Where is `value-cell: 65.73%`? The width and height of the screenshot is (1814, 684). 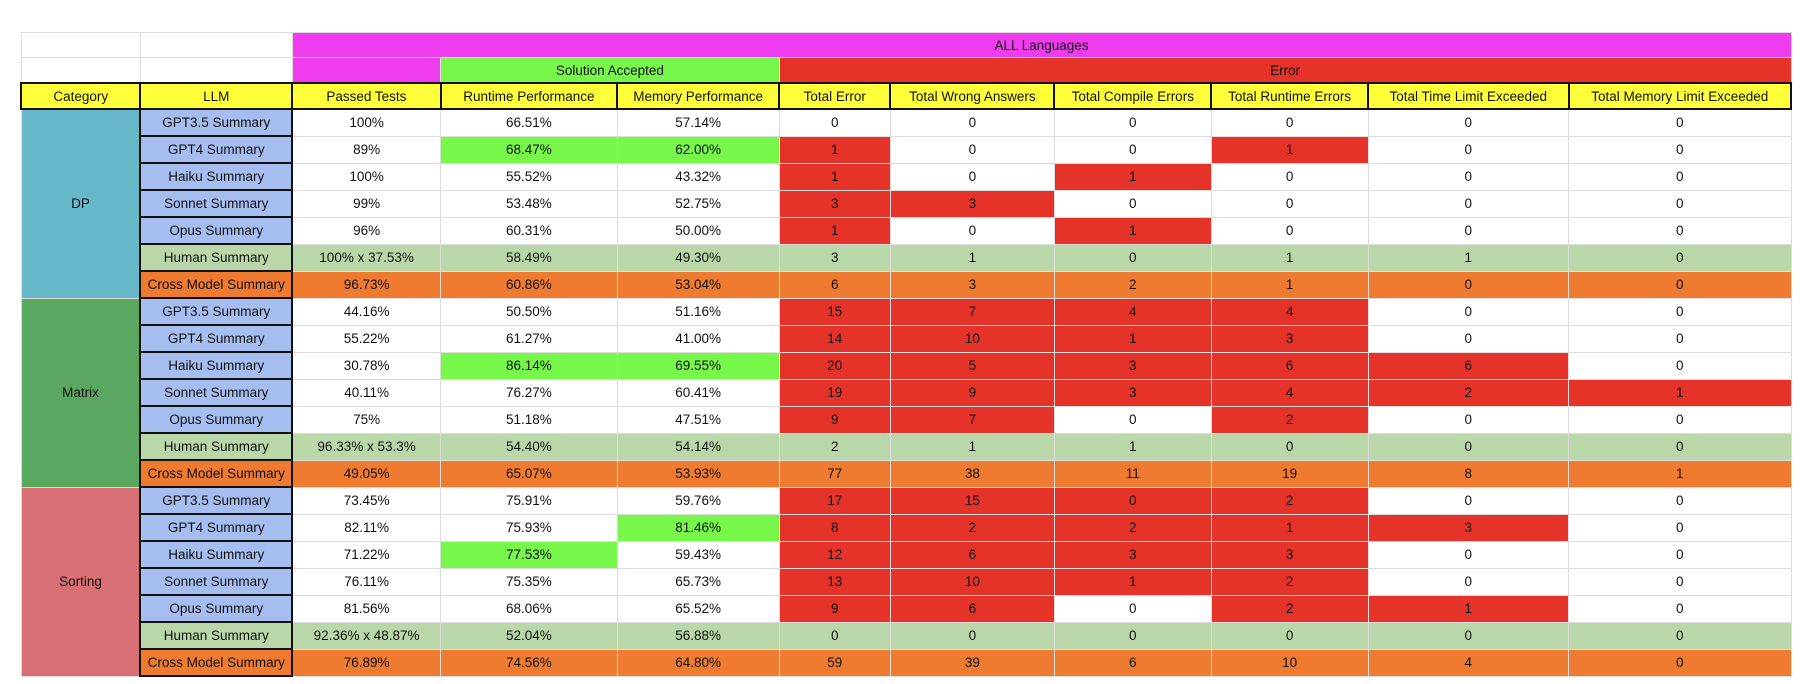 value-cell: 65.73% is located at coordinates (698, 581).